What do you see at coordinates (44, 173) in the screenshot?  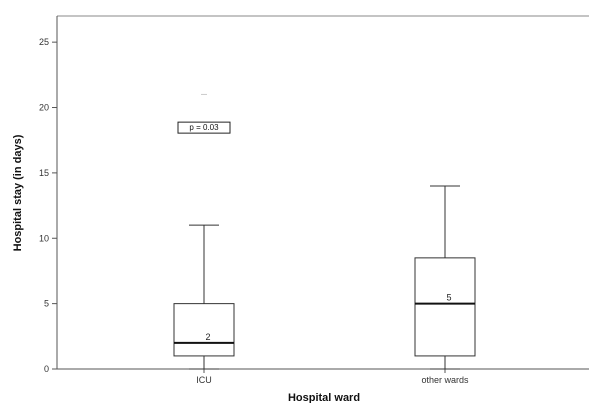 I see `y-tick-label: 15` at bounding box center [44, 173].